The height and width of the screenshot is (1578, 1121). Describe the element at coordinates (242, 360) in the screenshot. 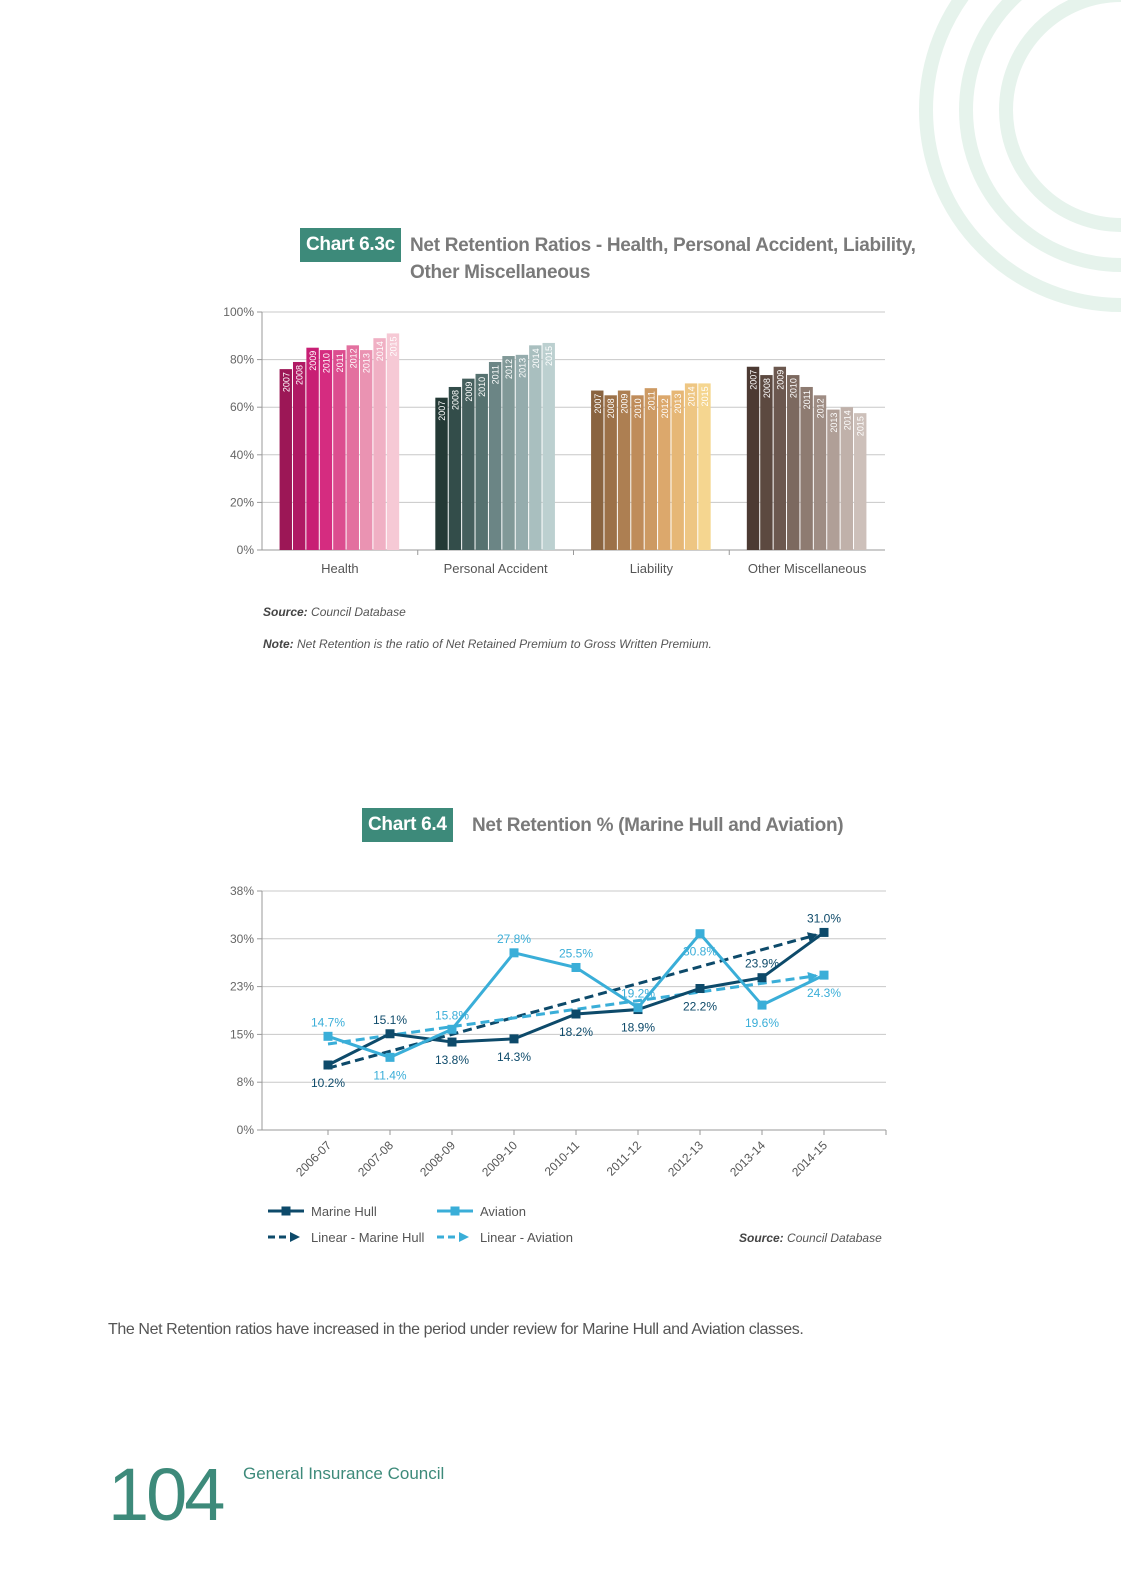

I see `y-tick-label: 80%` at that location.